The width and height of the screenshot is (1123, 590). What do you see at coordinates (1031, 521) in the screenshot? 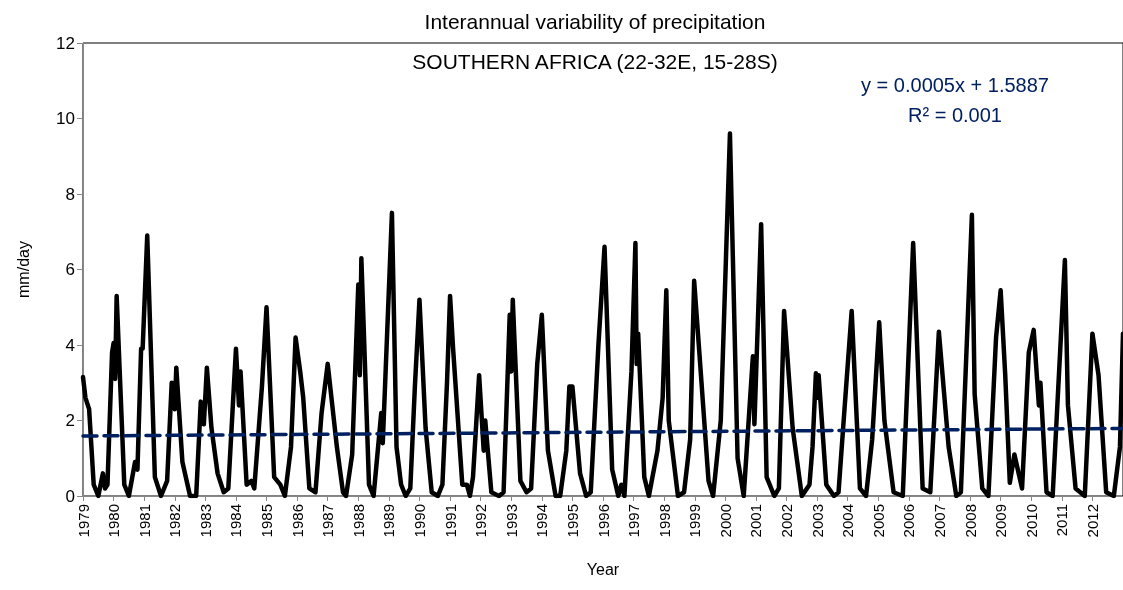
I see `x-tick-label: 2010` at bounding box center [1031, 521].